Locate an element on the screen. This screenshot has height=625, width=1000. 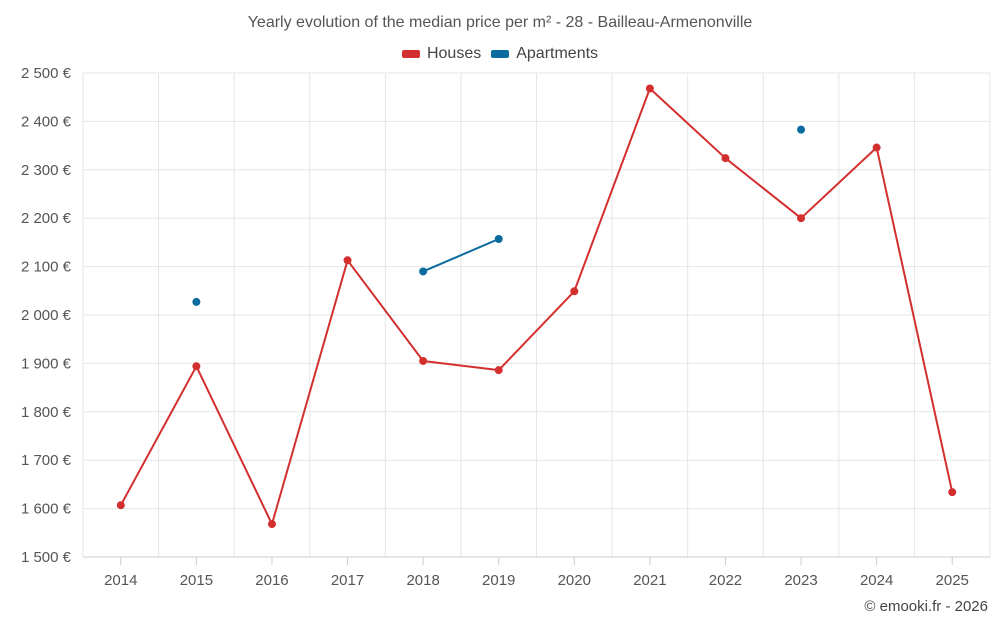
x-tick-label-2019: 2019 is located at coordinates (498, 580).